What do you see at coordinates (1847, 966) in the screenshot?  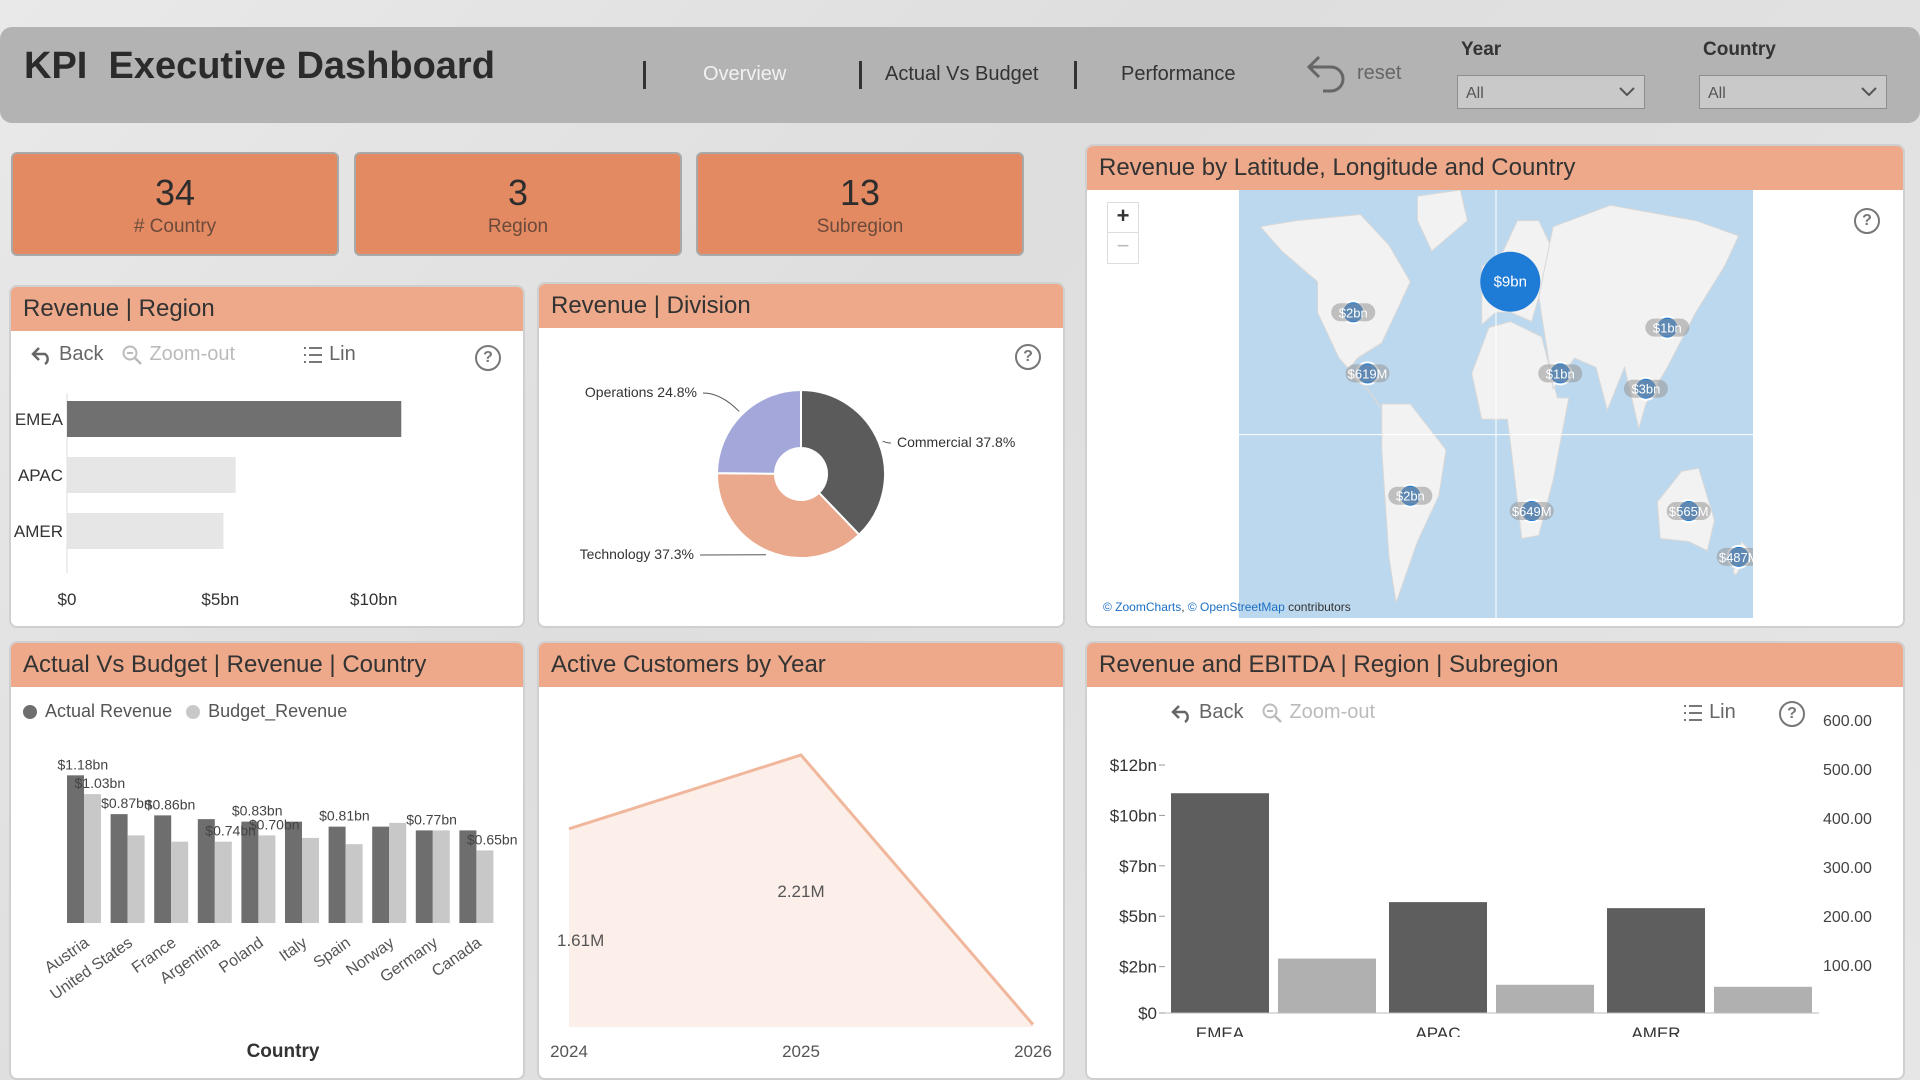 I see `y2-tick-label: 100.00` at bounding box center [1847, 966].